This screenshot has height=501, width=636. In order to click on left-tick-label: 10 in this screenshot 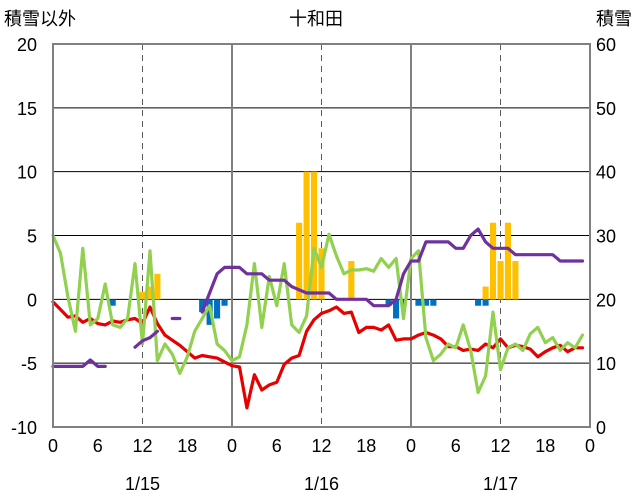, I will do `click(27, 173)`.